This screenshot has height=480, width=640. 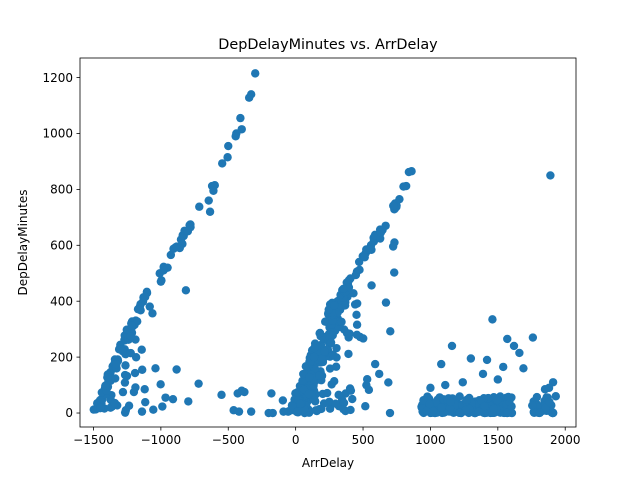 What do you see at coordinates (363, 440) in the screenshot?
I see `x-tick-label: 500` at bounding box center [363, 440].